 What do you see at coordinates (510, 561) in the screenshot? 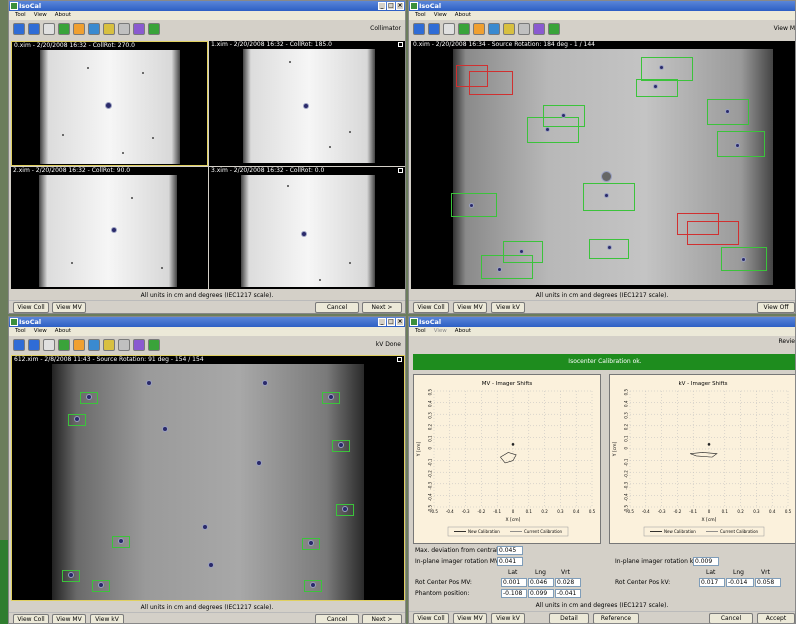
I see `rot-mv-field: 0.041` at bounding box center [510, 561].